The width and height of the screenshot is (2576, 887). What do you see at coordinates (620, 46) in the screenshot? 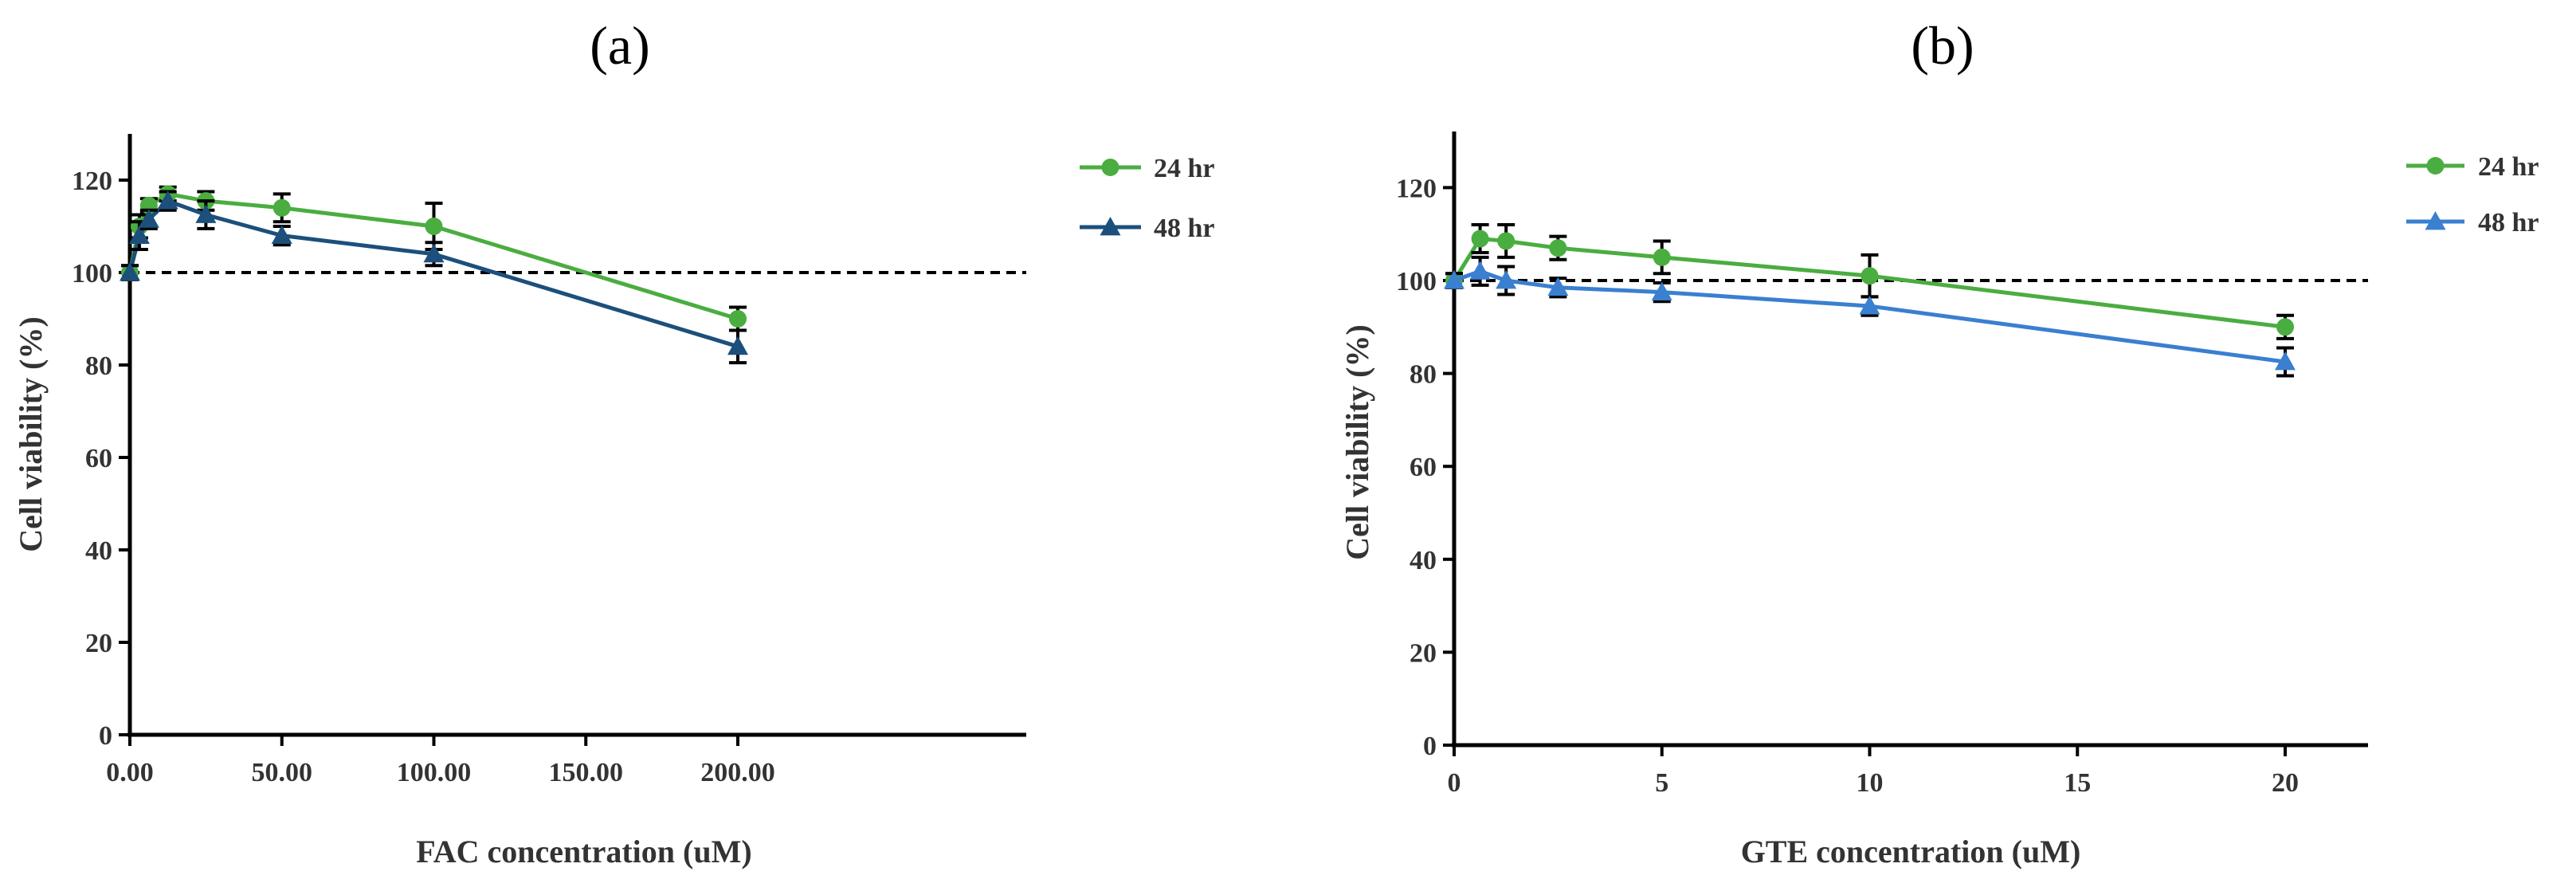
I see `panel-label-a: (a)` at bounding box center [620, 46].